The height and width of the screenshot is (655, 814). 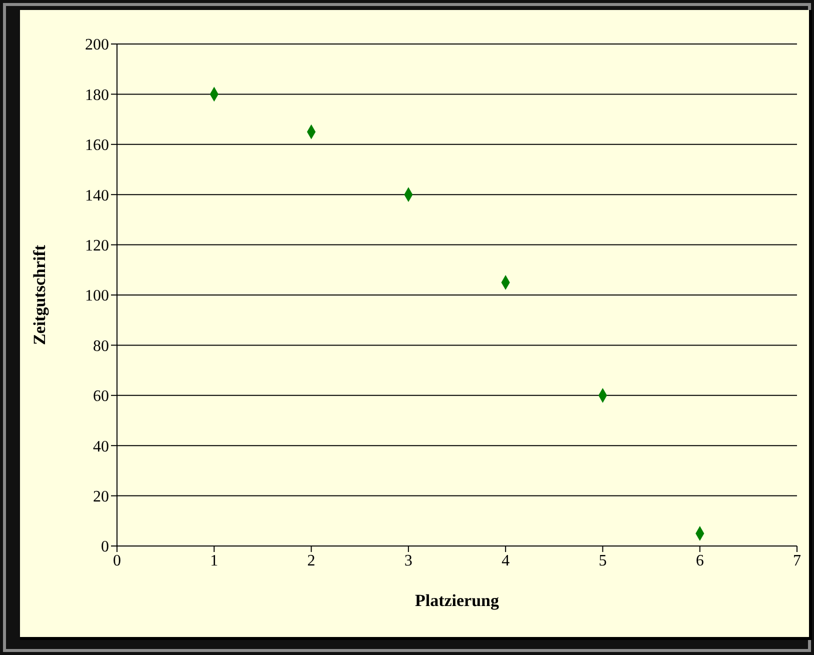 What do you see at coordinates (506, 561) in the screenshot?
I see `x-tick-label: 4` at bounding box center [506, 561].